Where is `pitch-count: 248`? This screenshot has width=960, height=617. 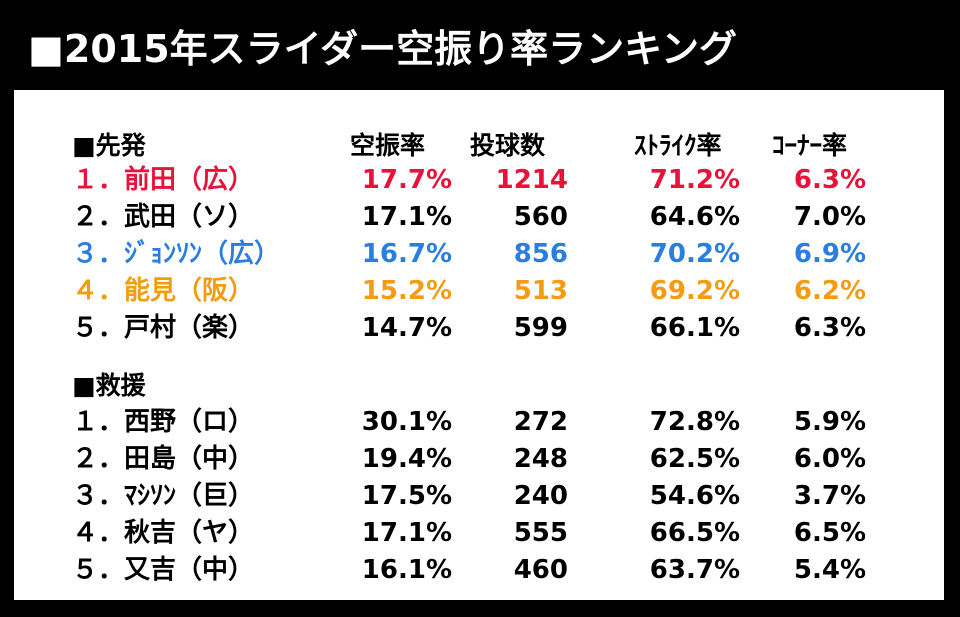 pitch-count: 248 is located at coordinates (540, 459).